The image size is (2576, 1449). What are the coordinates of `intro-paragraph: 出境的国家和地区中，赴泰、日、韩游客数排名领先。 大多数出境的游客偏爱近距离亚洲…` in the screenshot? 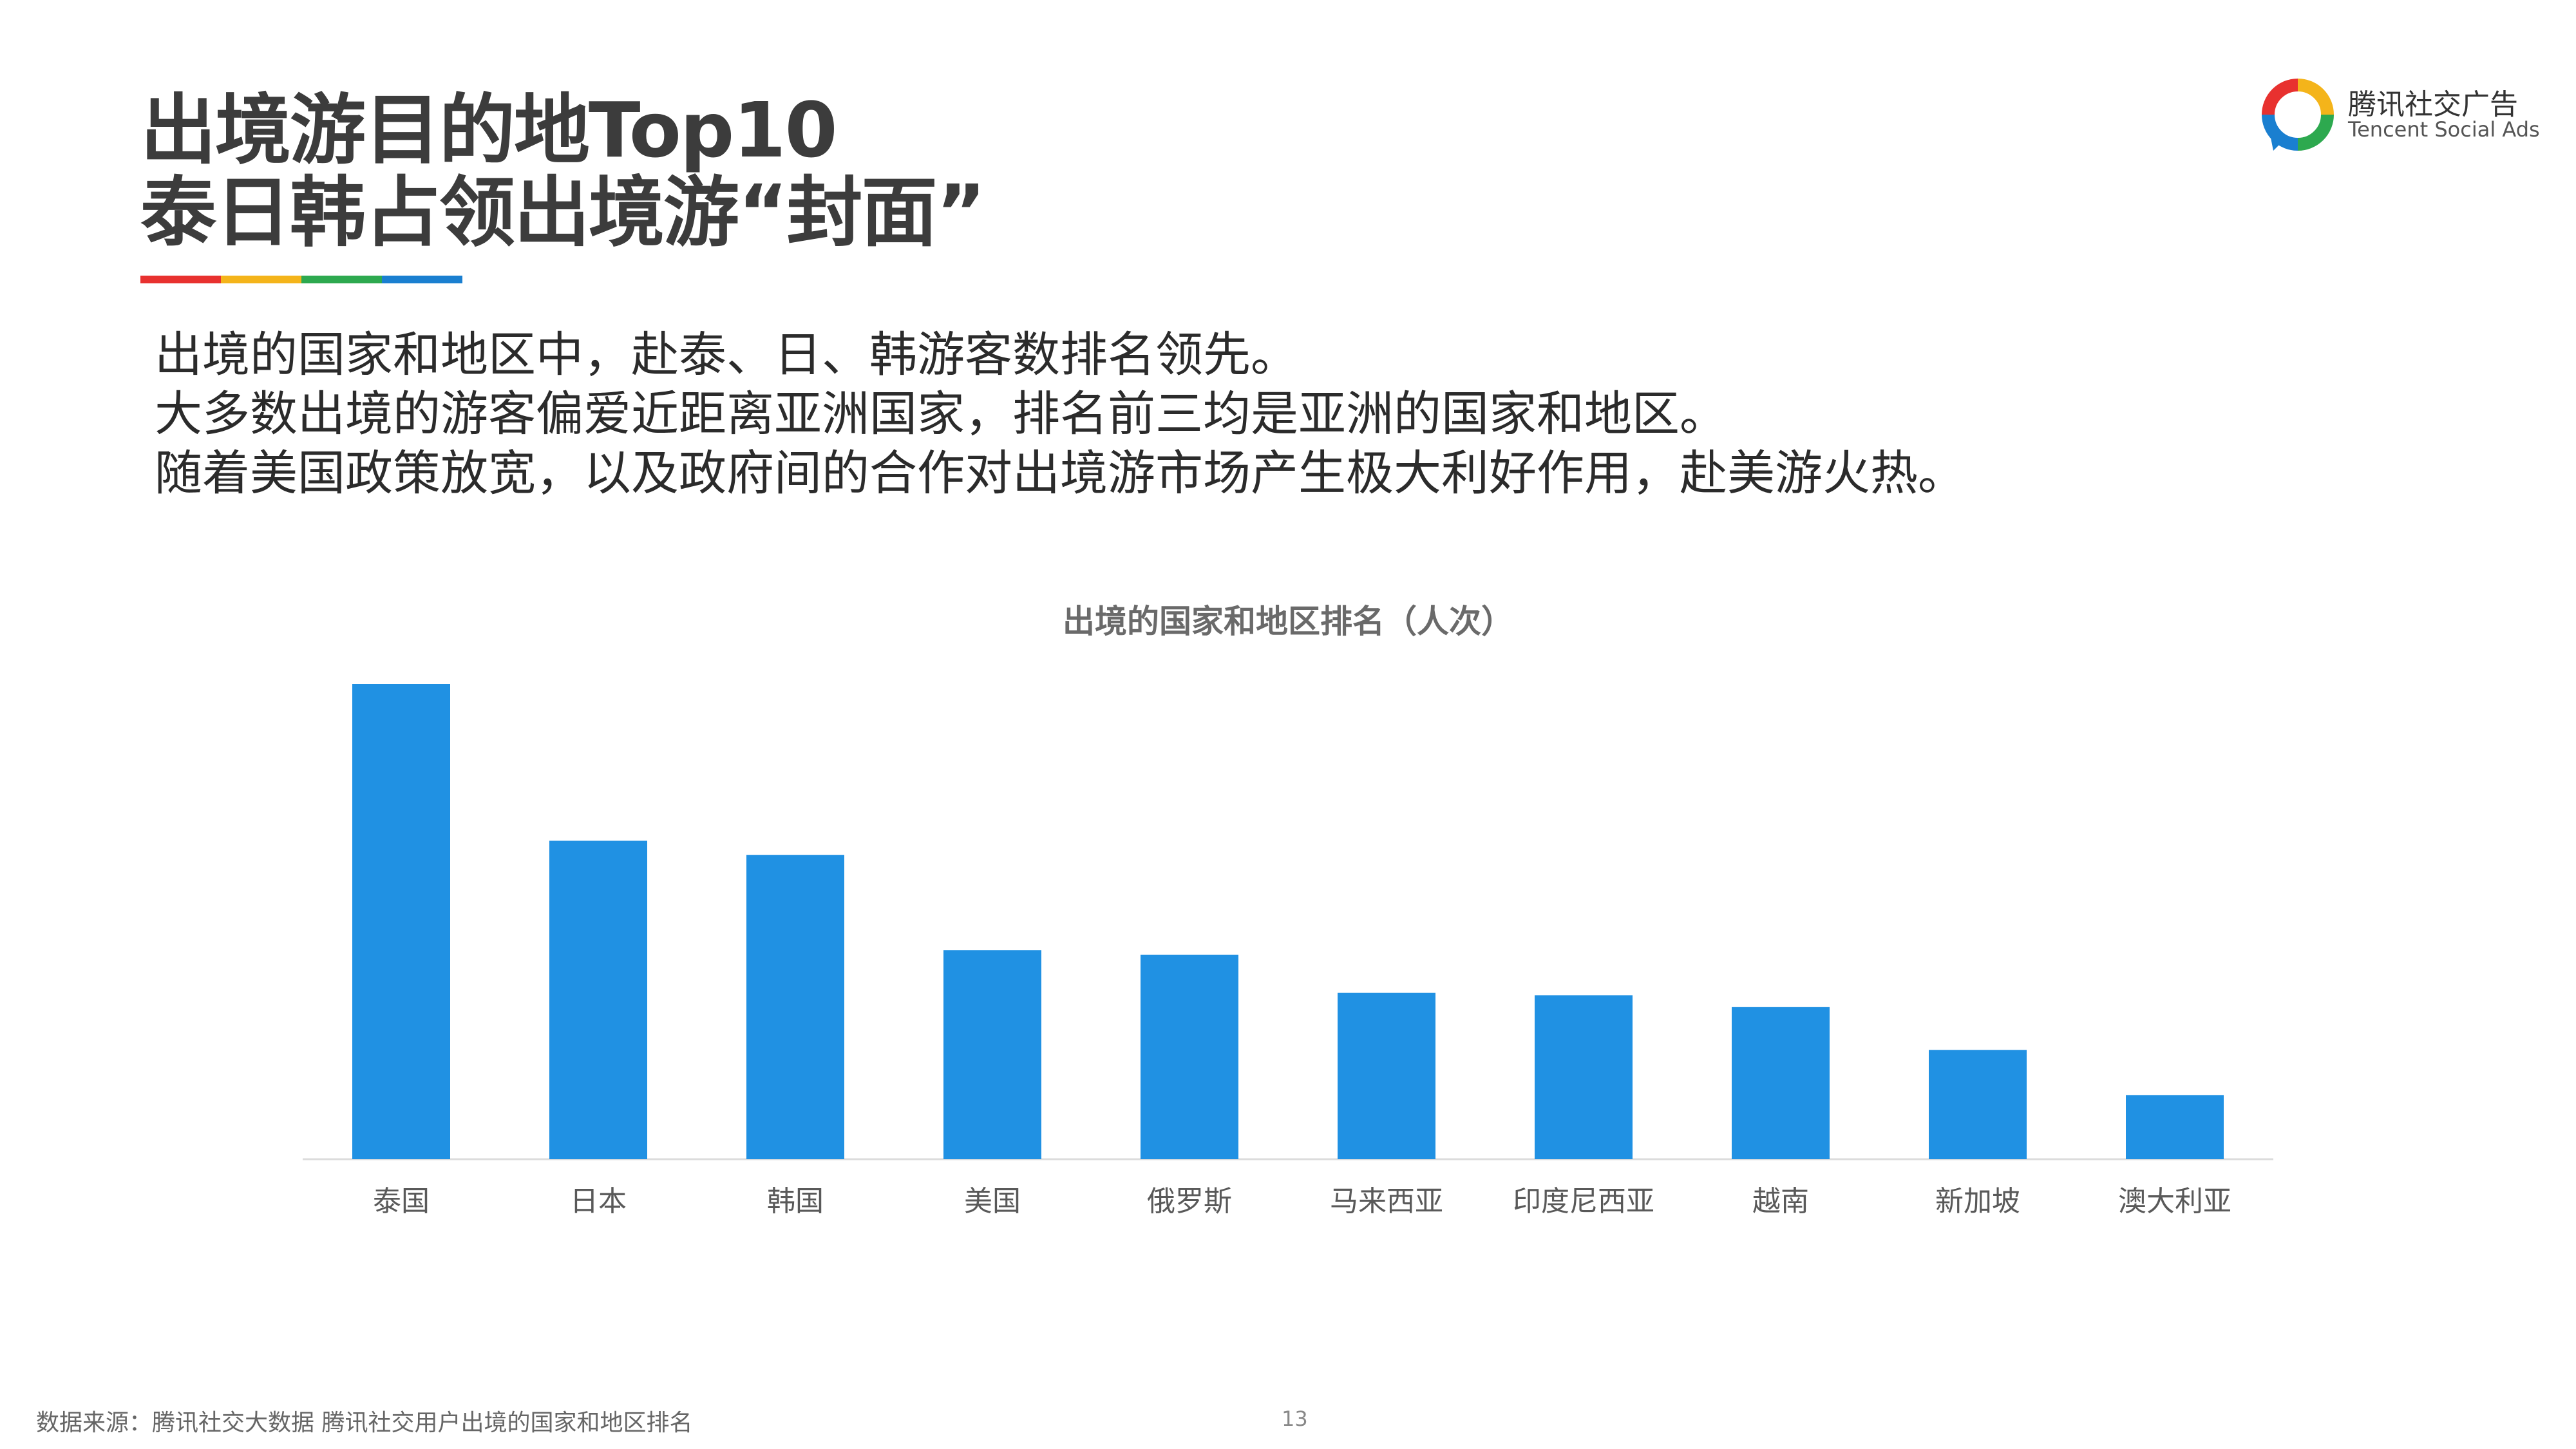 It's located at (1060, 414).